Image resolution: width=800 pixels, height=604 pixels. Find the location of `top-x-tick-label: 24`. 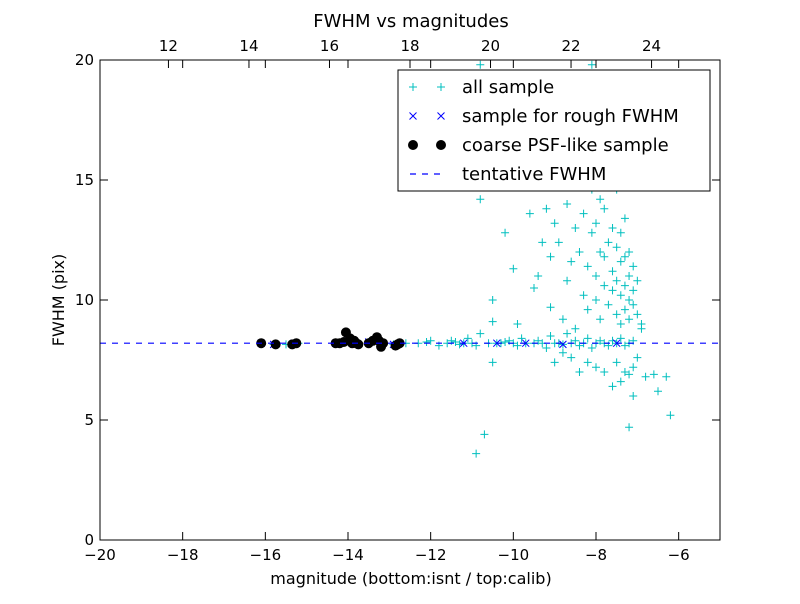

top-x-tick-label: 24 is located at coordinates (651, 46).